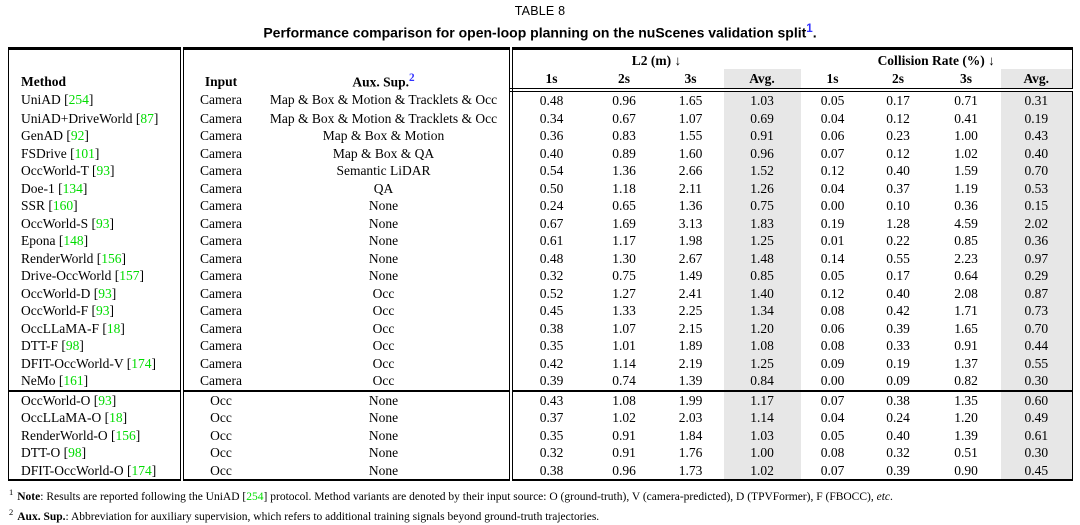 The image size is (1080, 525). Describe the element at coordinates (690, 453) in the screenshot. I see `l2-value-cell: 1.76` at that location.